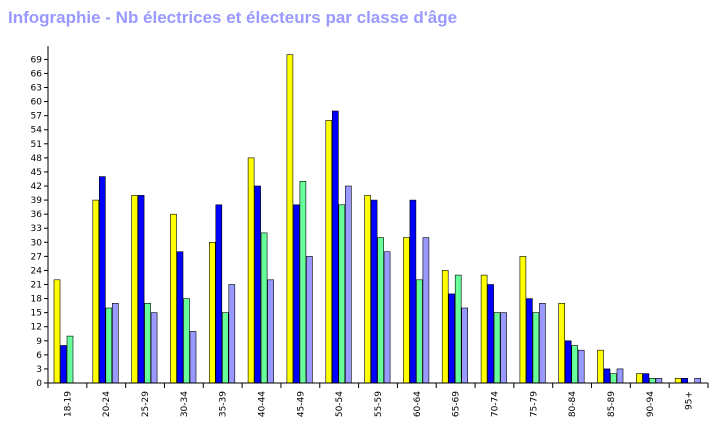  I want to click on x-tick-label: 65-69, so click(457, 404).